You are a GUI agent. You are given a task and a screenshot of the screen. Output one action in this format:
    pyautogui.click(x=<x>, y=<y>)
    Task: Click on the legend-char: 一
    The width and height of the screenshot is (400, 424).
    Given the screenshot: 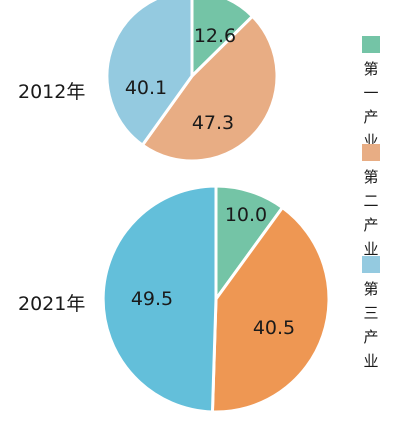 What is the action you would take?
    pyautogui.click(x=370, y=93)
    